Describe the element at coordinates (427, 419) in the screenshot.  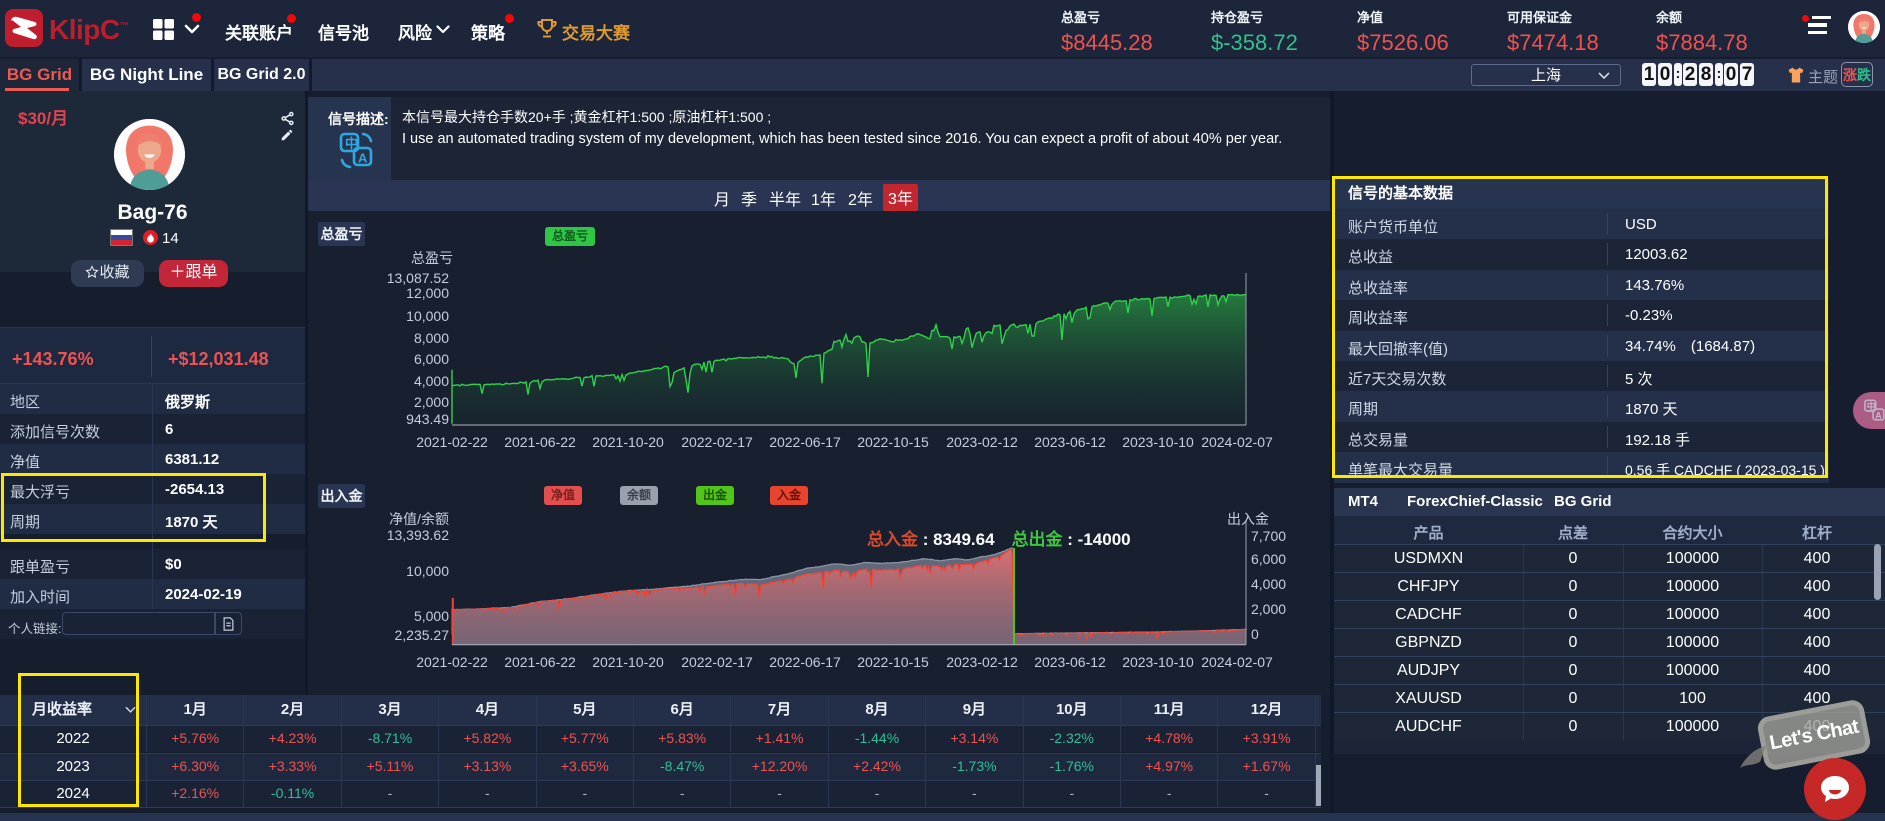
I see `svg-text: 943.49` at that location.